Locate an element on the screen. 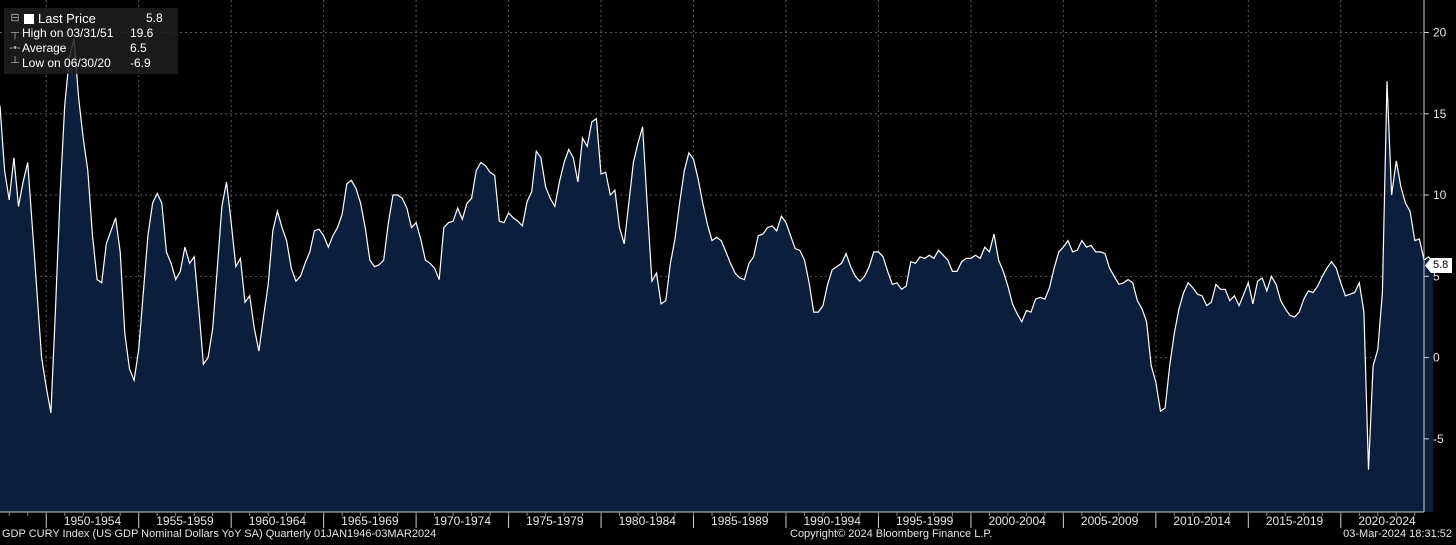 This screenshot has width=1456, height=545. x-tick-label: 1980-1984 is located at coordinates (648, 521).